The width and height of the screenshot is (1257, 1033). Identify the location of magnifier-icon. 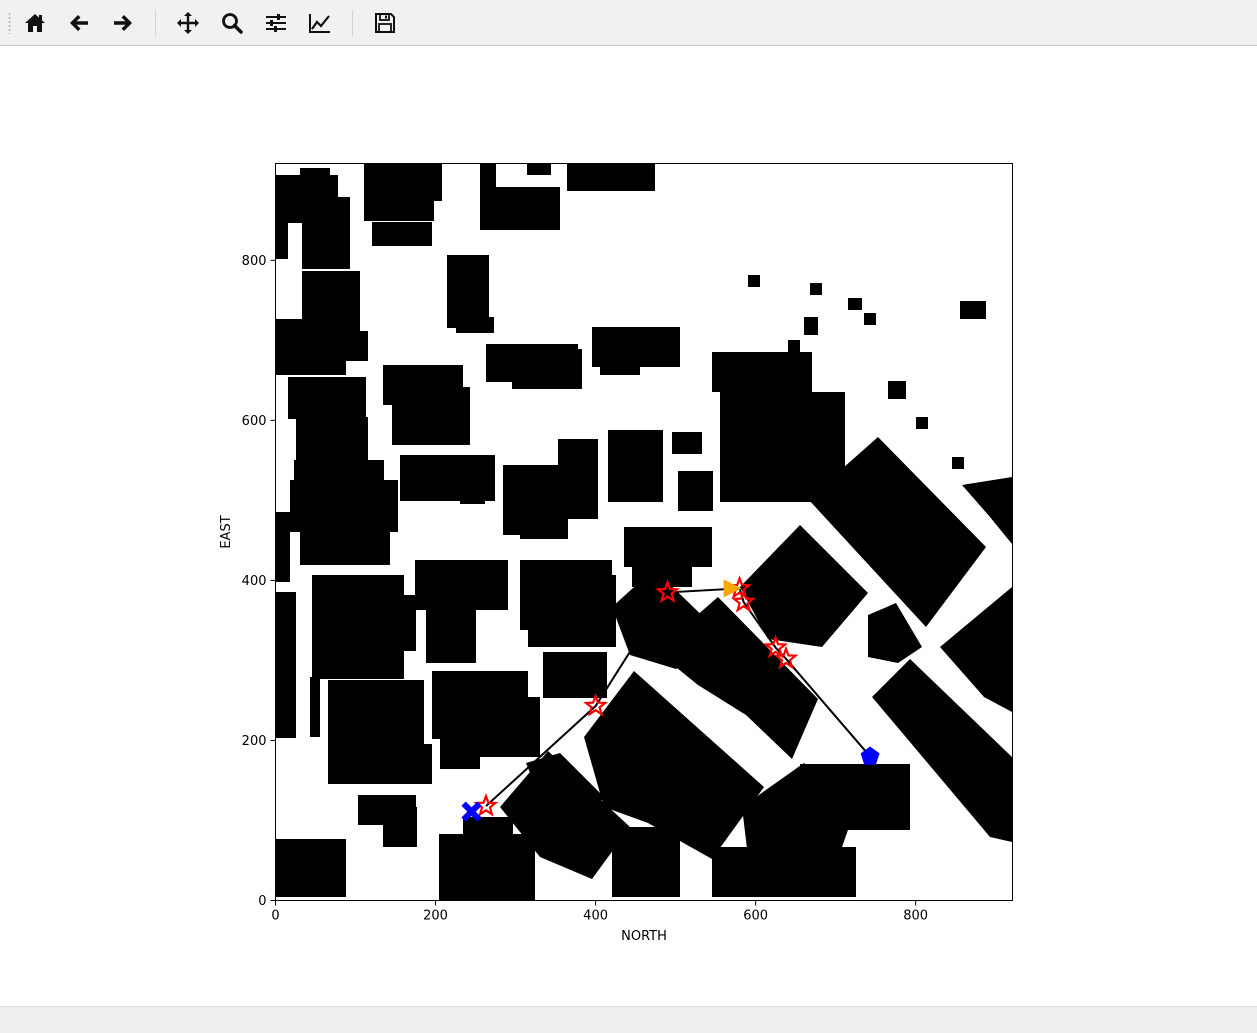
(232, 23).